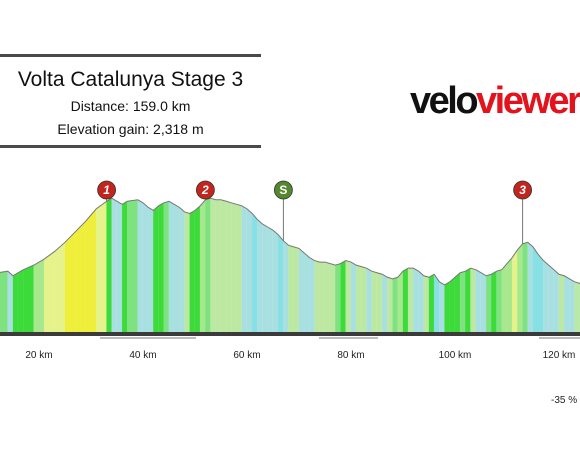  I want to click on x-tick-label: 40 km, so click(142, 355).